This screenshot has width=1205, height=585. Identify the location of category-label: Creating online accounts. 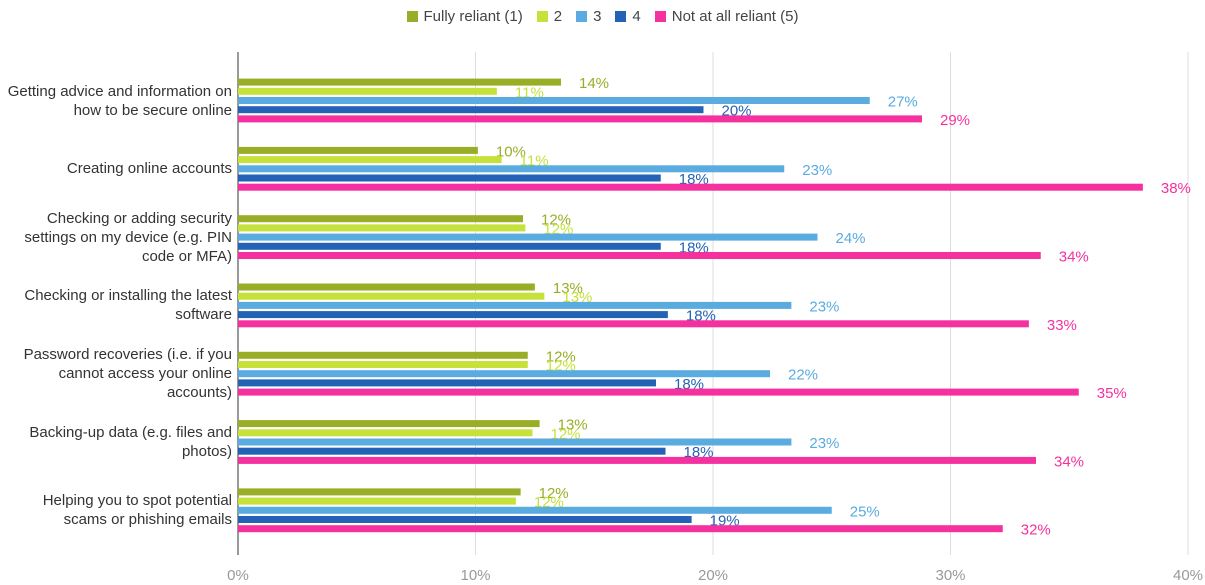
(149, 169).